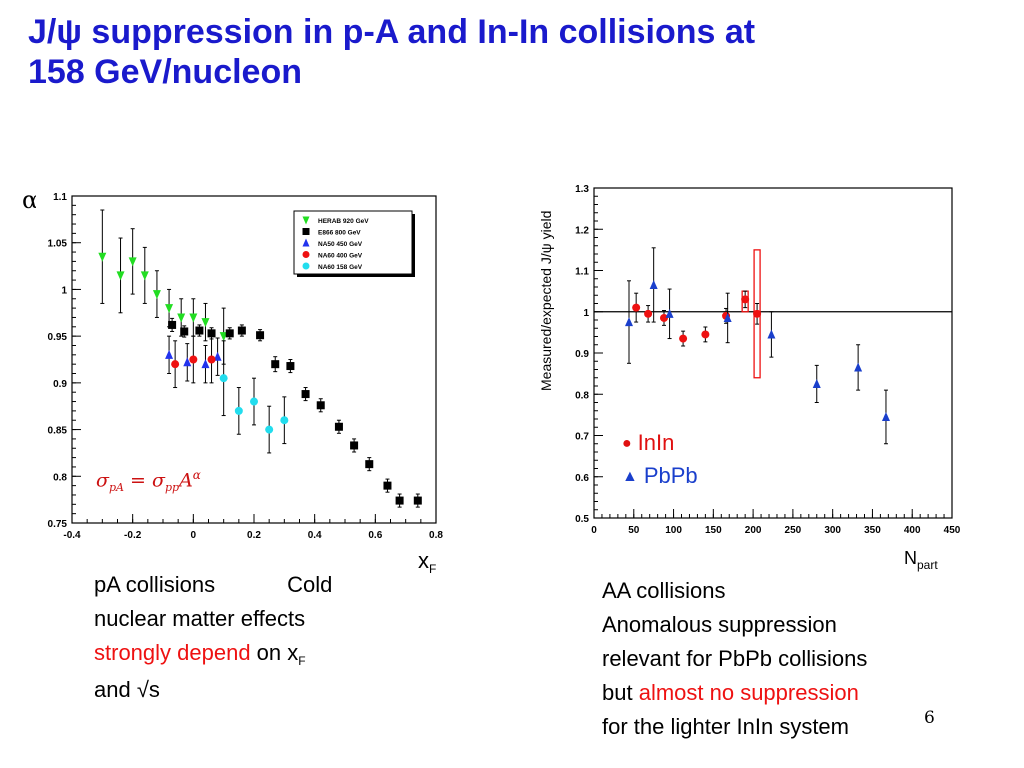  I want to click on y-tick-label: 0.85, so click(58, 431).